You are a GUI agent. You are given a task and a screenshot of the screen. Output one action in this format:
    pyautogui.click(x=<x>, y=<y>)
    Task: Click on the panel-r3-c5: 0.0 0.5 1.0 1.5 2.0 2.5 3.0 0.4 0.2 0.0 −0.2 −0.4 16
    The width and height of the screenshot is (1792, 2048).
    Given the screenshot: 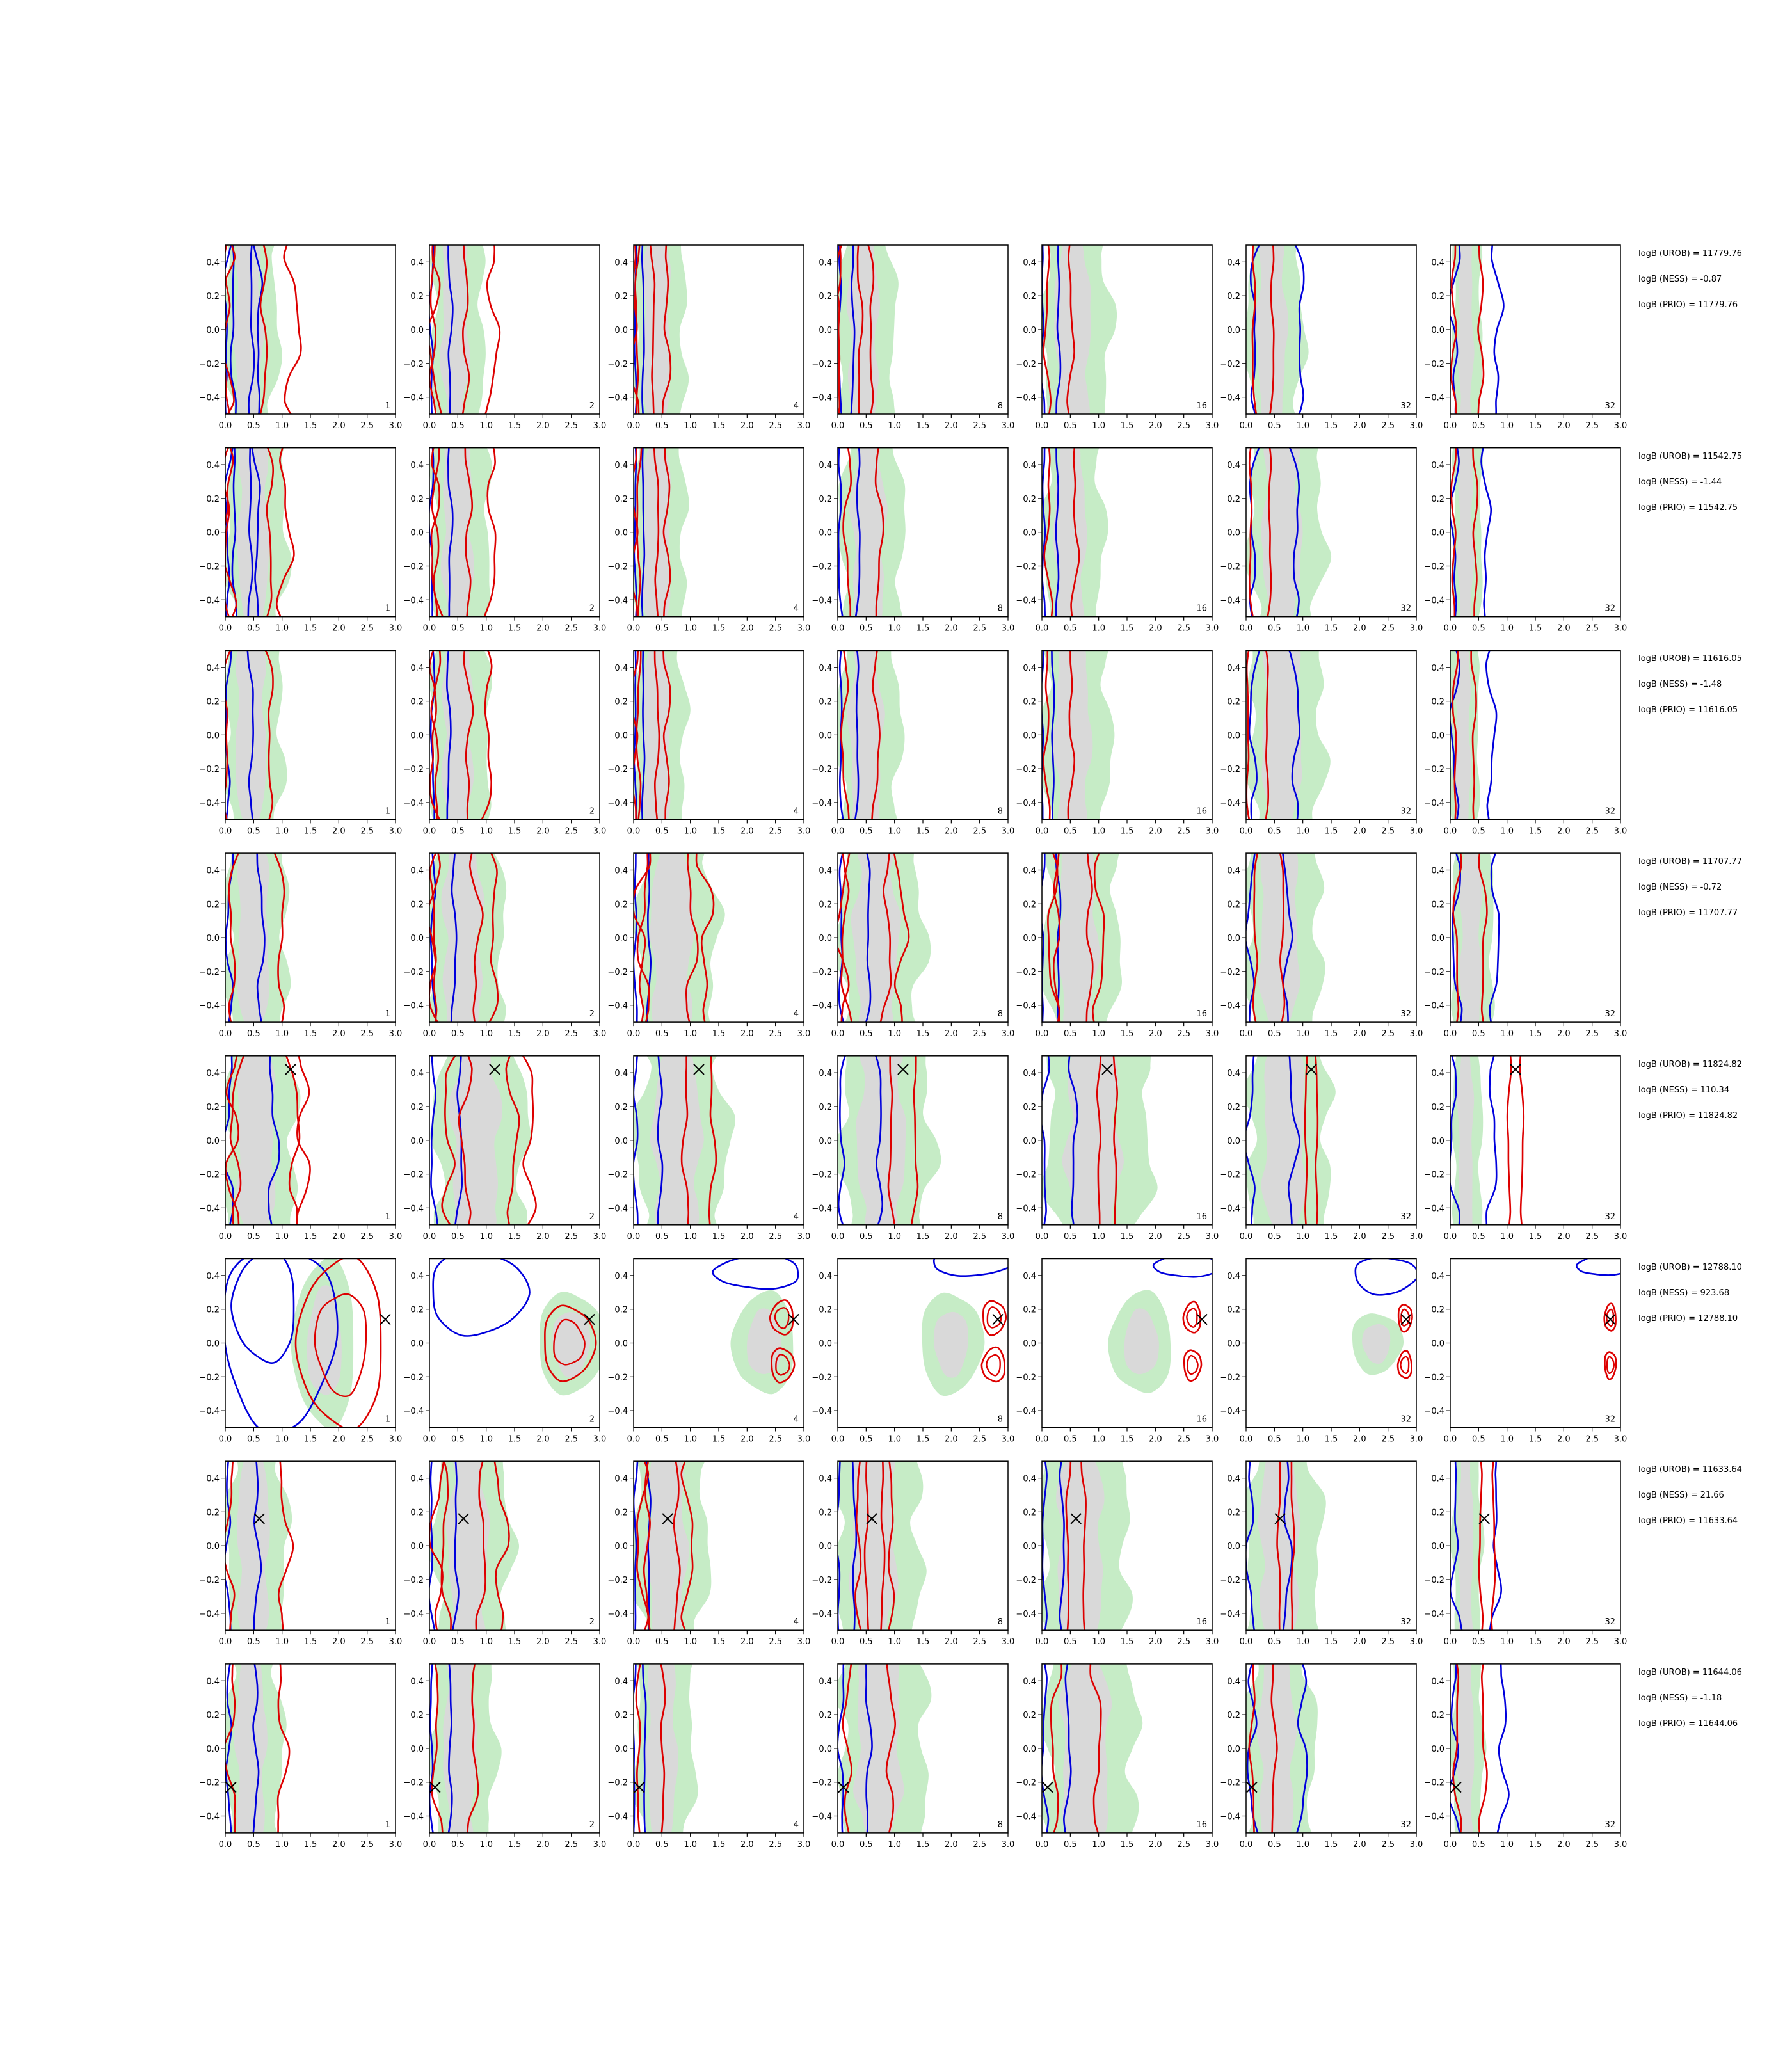 What is the action you would take?
    pyautogui.click(x=1117, y=743)
    